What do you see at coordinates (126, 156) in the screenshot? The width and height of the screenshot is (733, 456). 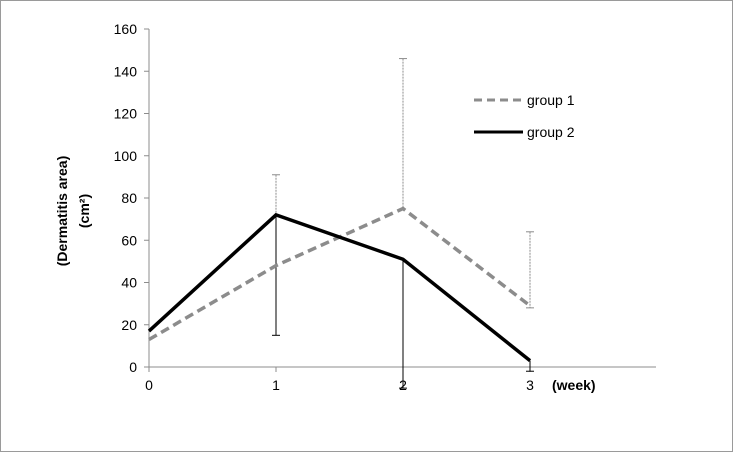 I see `y-tick-label: 100` at bounding box center [126, 156].